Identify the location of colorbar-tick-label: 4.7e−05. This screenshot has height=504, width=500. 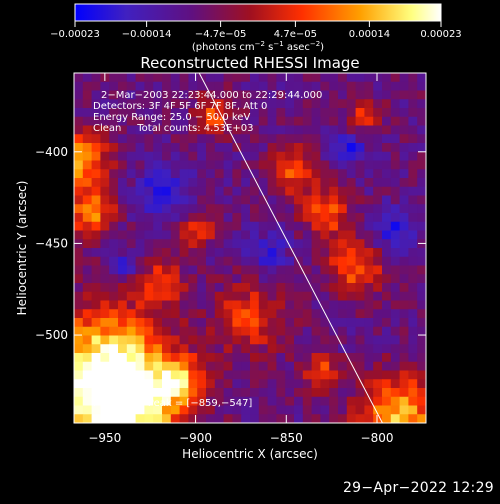
(295, 34).